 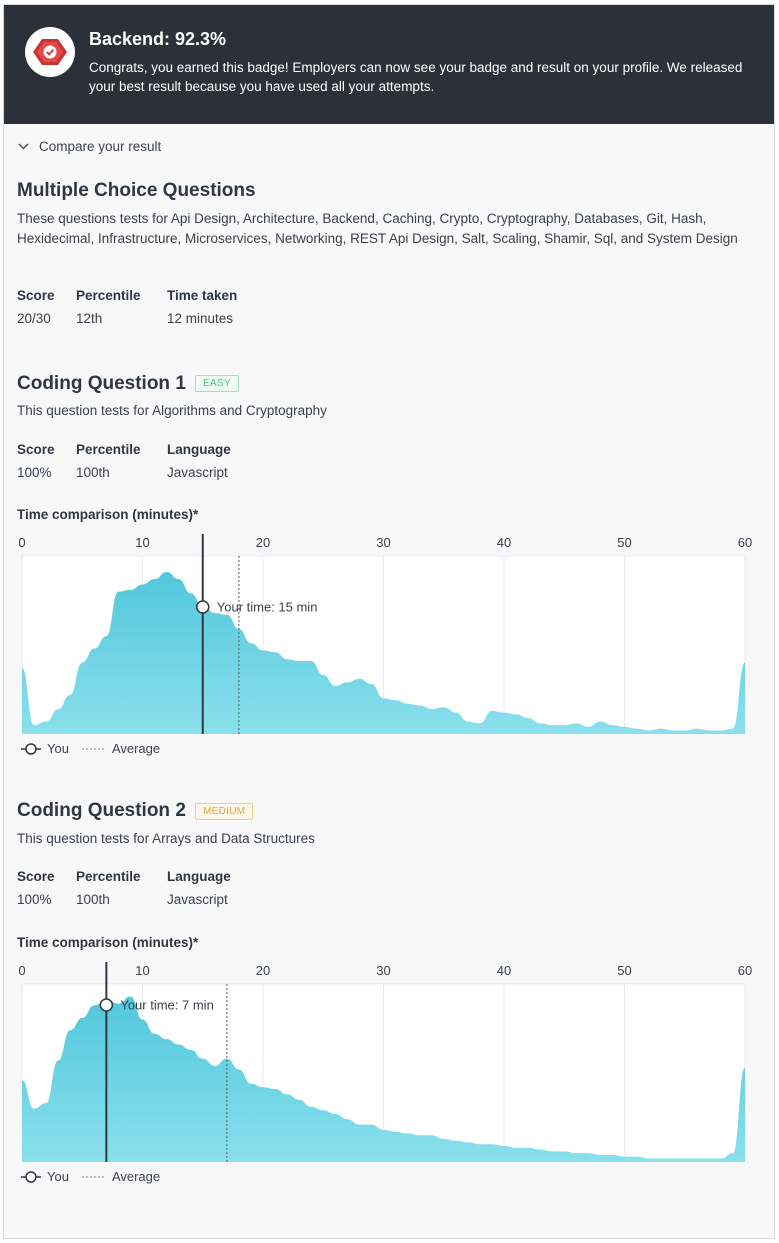 I want to click on difficulty-badge: MEDIUM, so click(x=224, y=811).